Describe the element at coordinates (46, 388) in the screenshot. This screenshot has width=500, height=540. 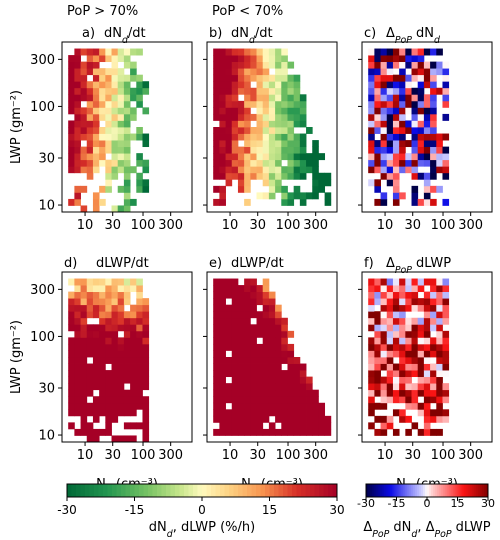
I see `y-tick-label: 30` at that location.